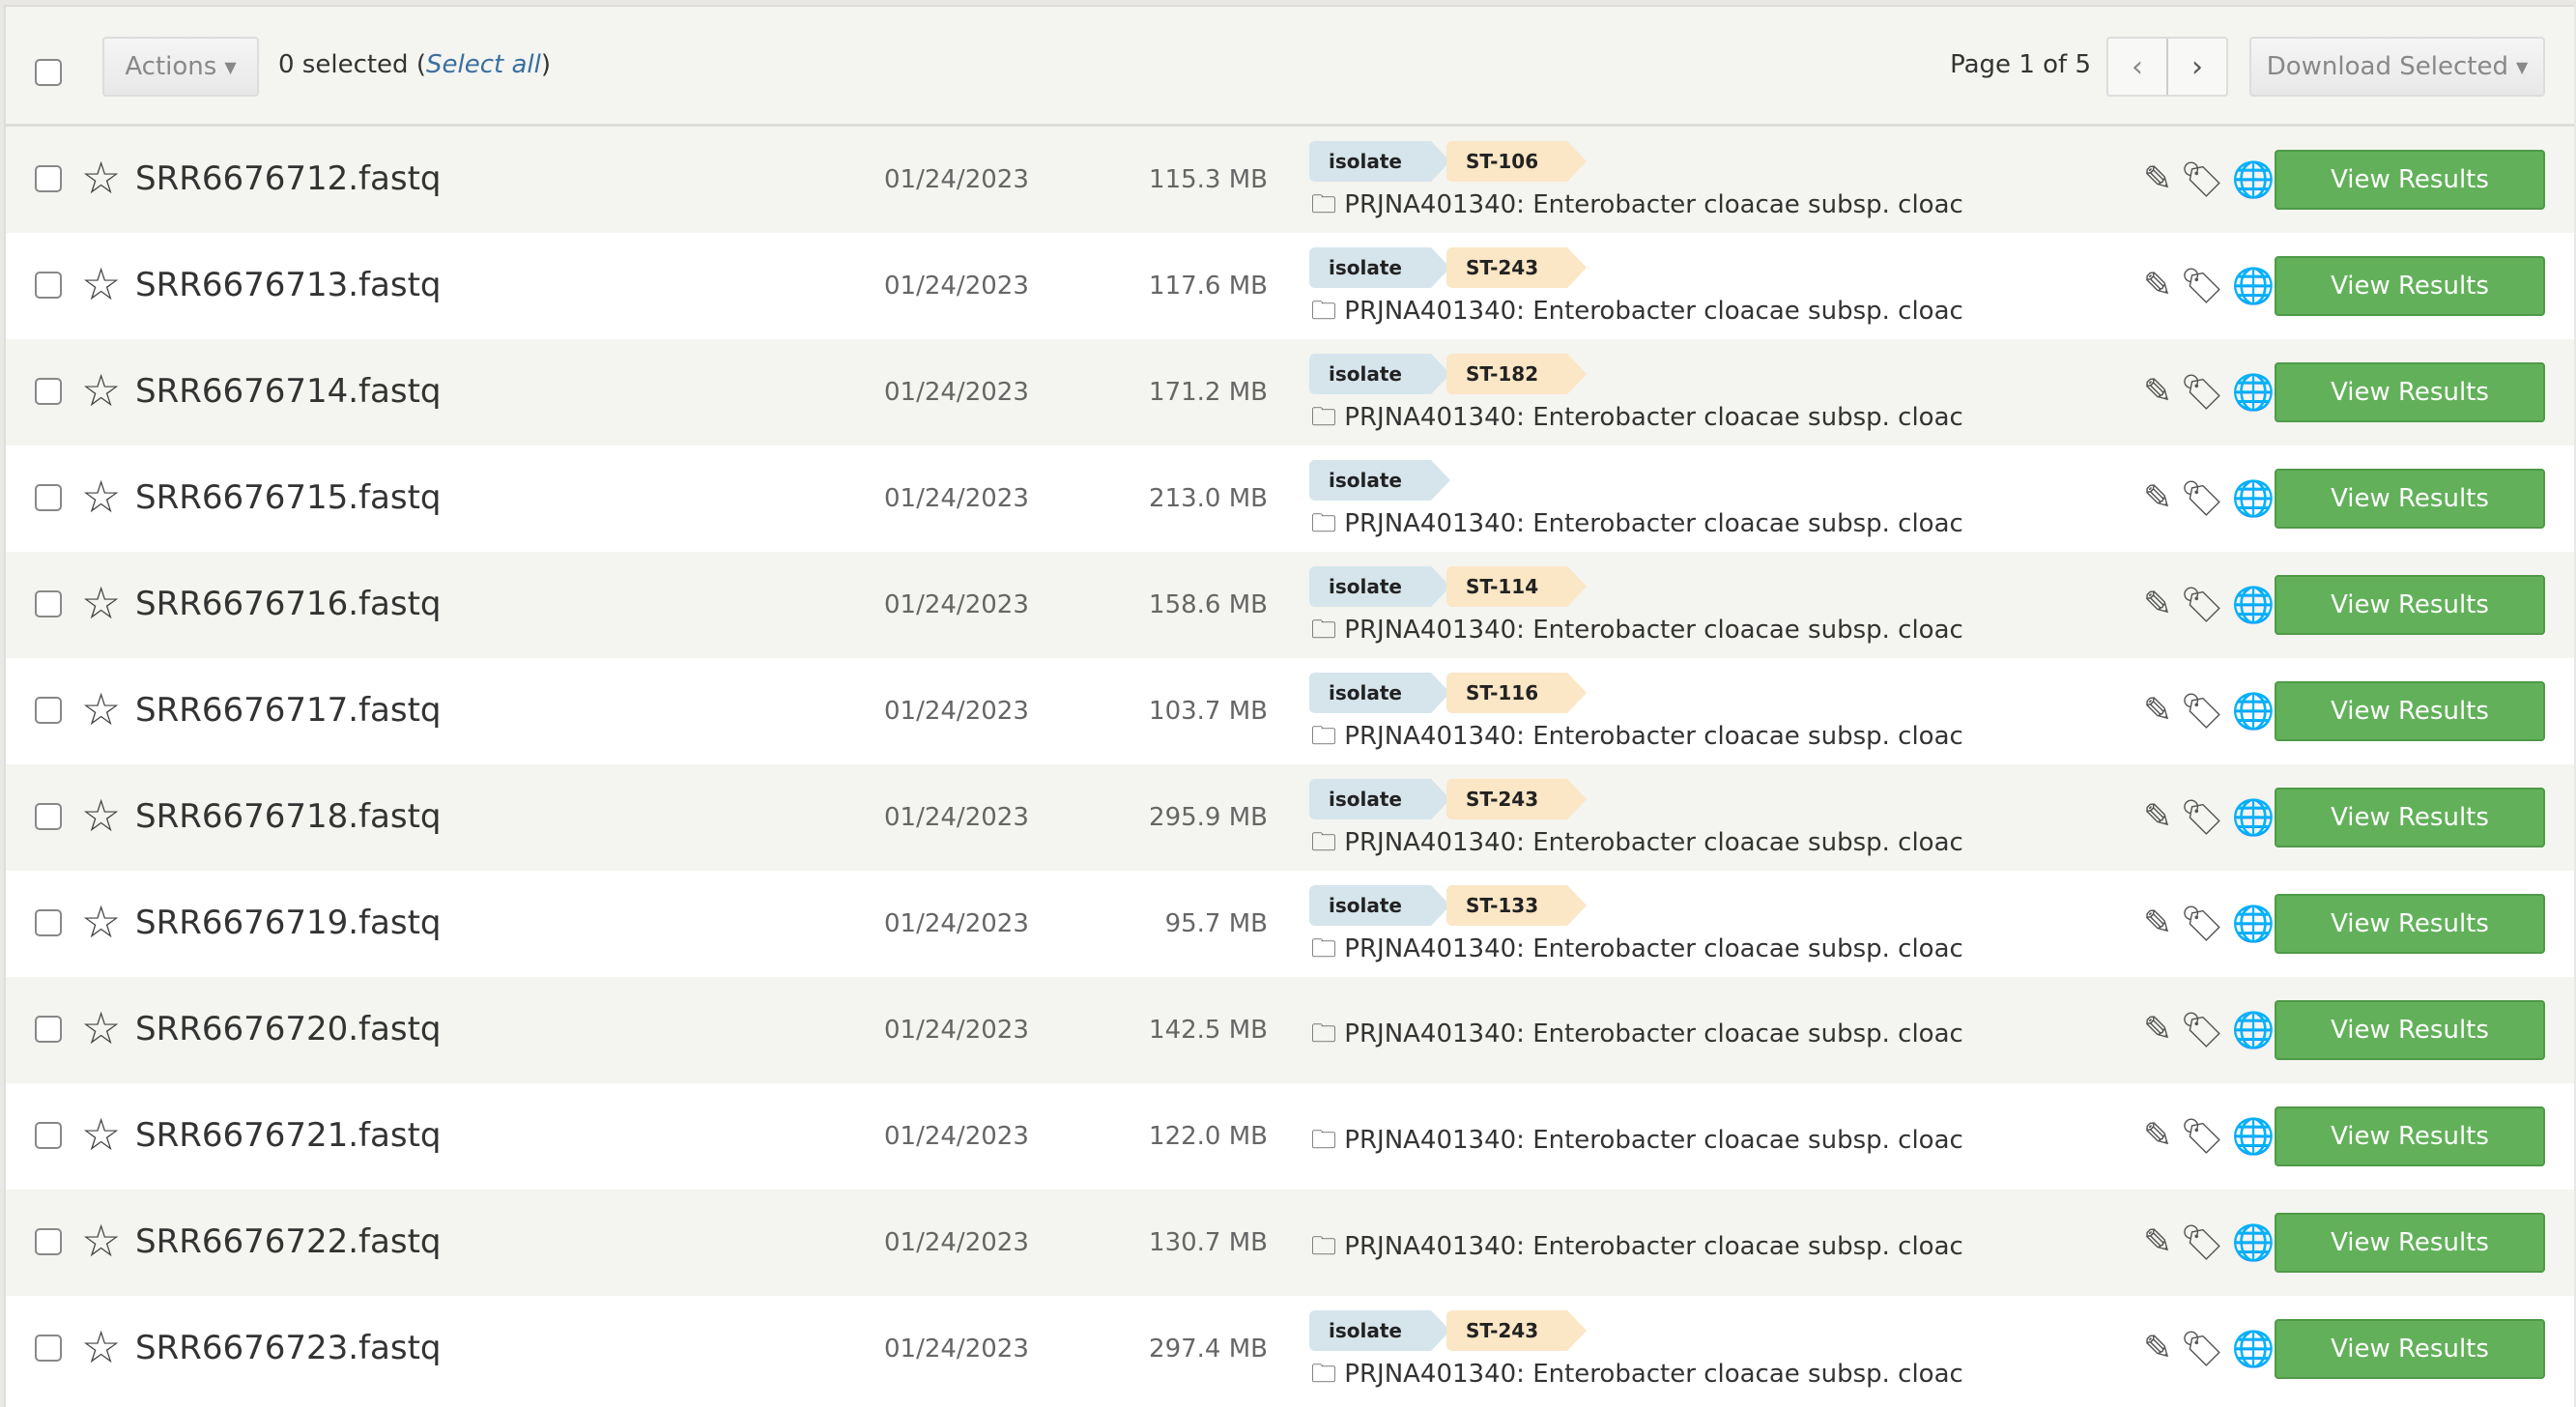 This screenshot has width=2576, height=1407. Describe the element at coordinates (2197, 66) in the screenshot. I see `next-page-button: ›` at that location.